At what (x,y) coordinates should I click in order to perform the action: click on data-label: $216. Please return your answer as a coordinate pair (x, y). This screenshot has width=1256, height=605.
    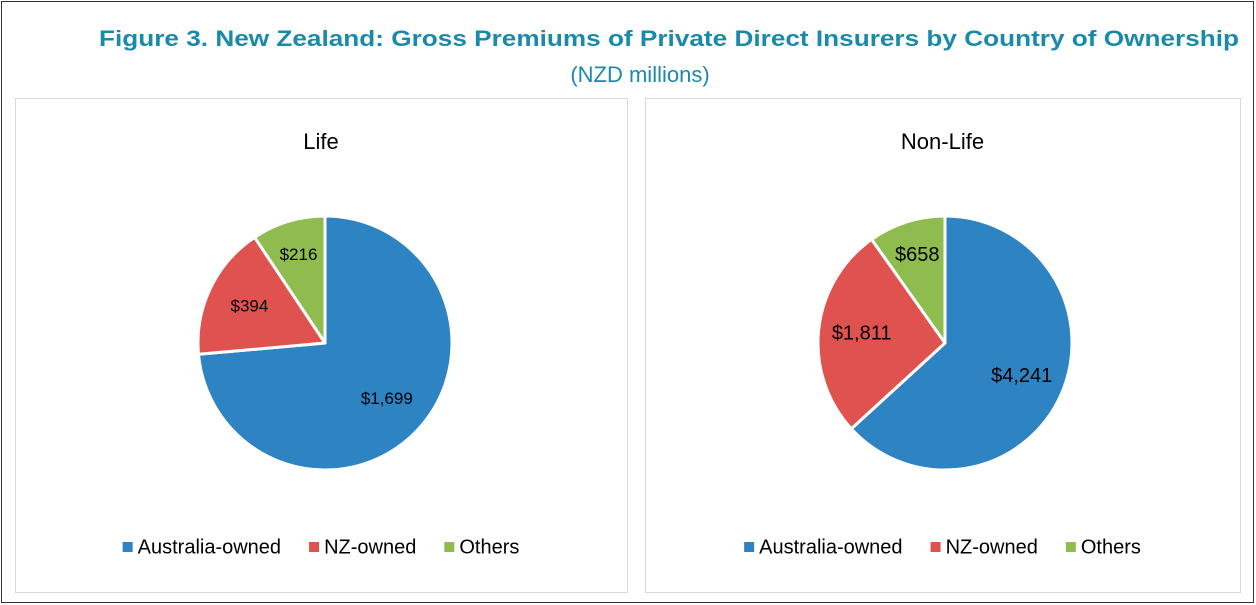
    Looking at the image, I should click on (299, 254).